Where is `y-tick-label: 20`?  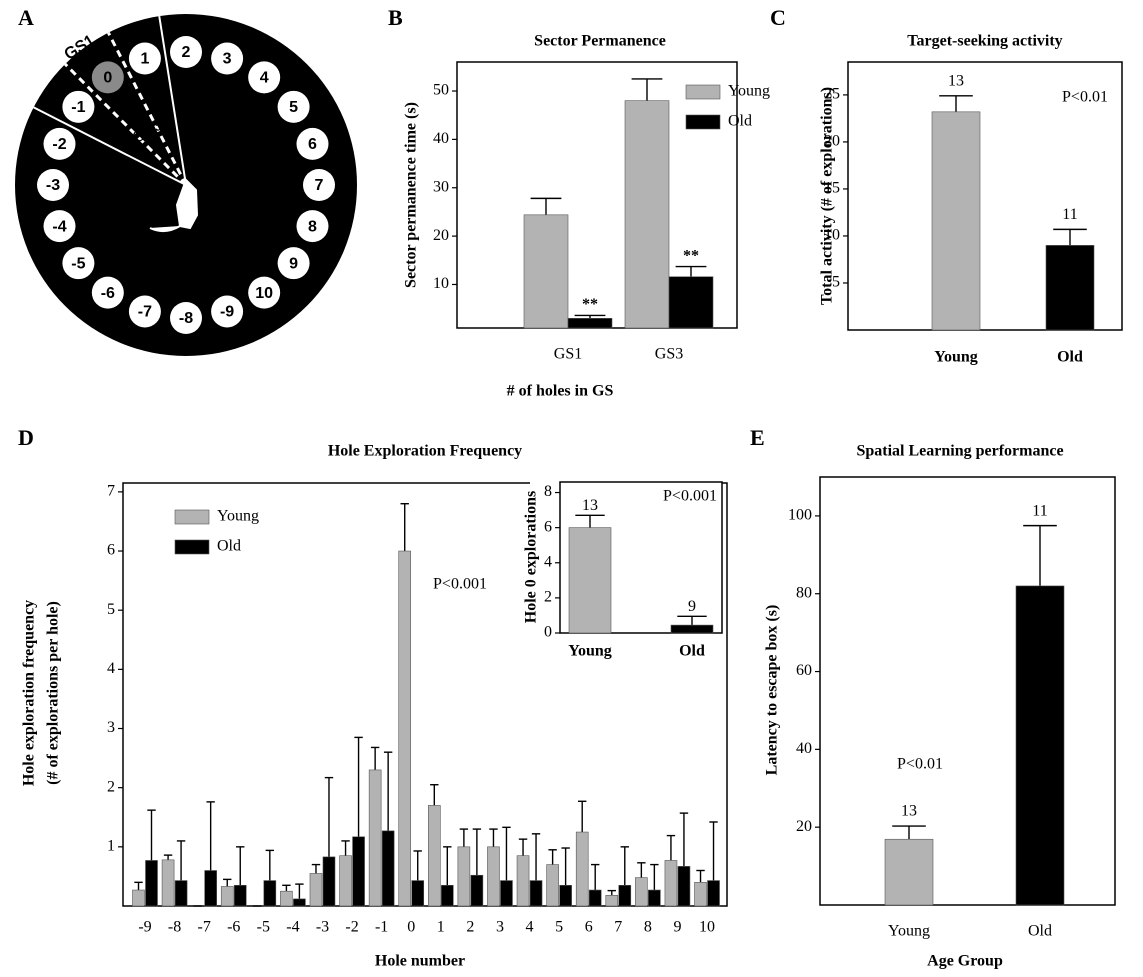
y-tick-label: 20 is located at coordinates (832, 141).